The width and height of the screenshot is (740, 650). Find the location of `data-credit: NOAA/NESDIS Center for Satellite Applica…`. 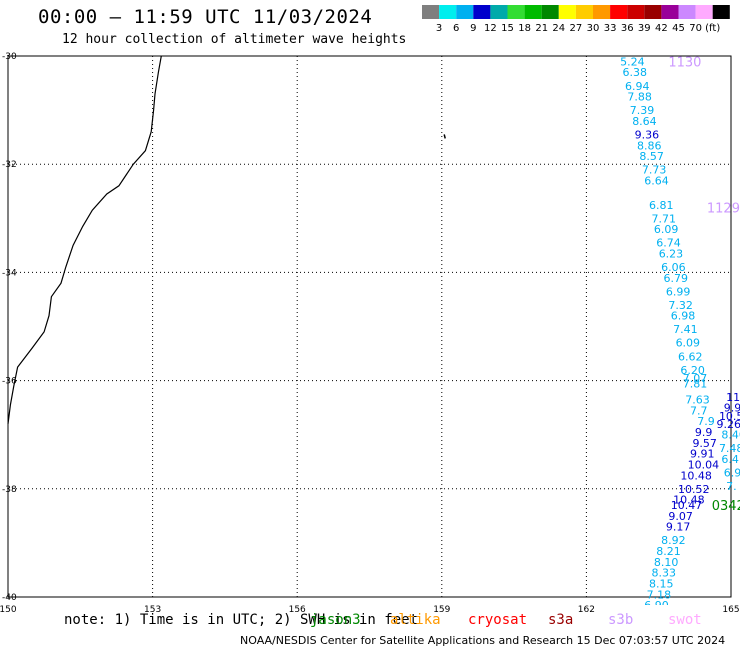

data-credit: NOAA/NESDIS Center for Satellite Applica… is located at coordinates (483, 640).